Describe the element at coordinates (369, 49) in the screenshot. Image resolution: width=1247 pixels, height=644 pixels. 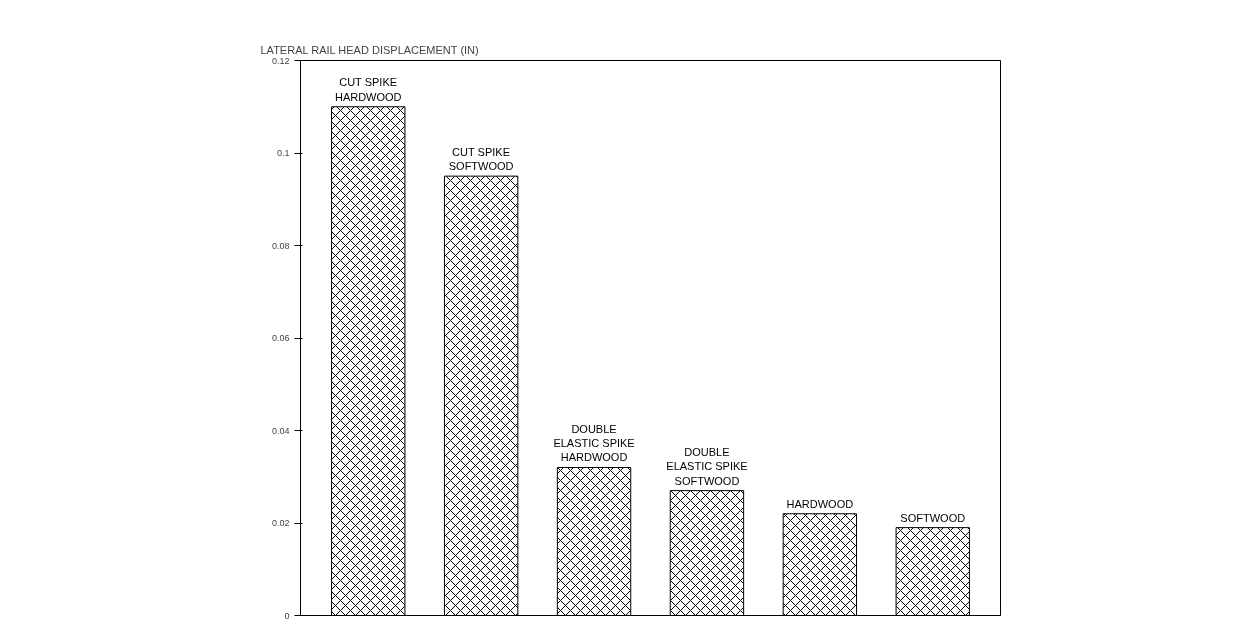
I see `y-axis-title: LATERAL RAIL HEAD DISPLACEMENT (IN)` at that location.